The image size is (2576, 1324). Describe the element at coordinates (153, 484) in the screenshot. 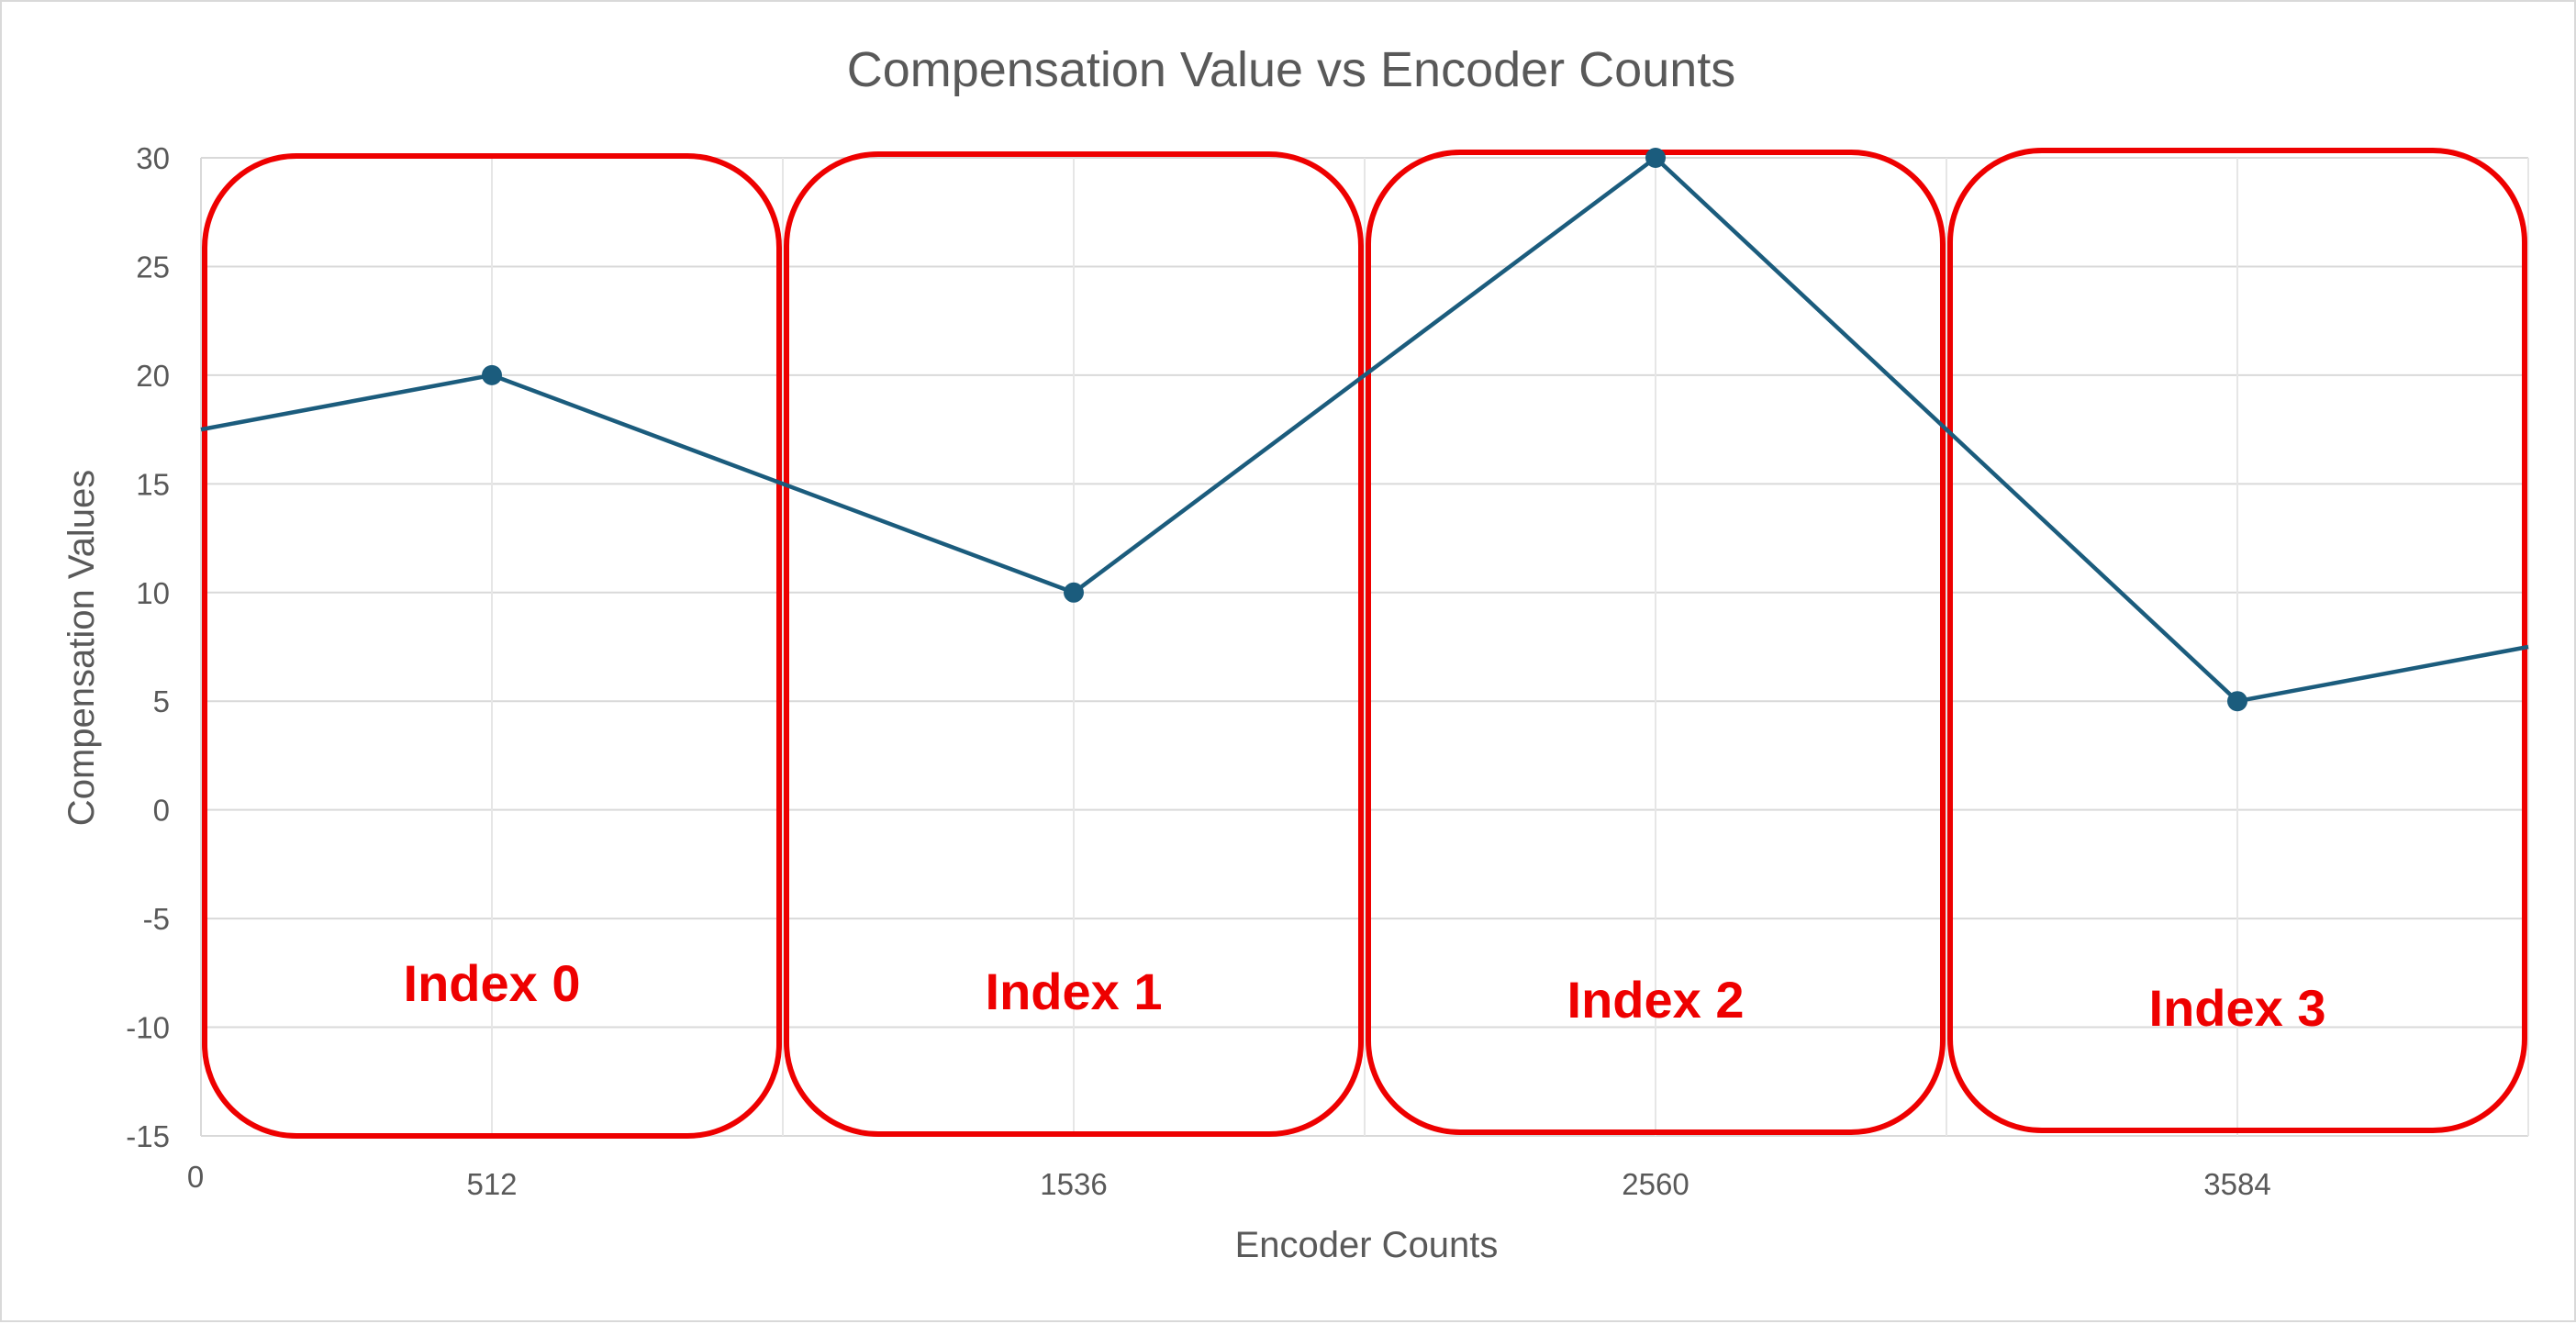

I see `y-tick-label: 15` at that location.